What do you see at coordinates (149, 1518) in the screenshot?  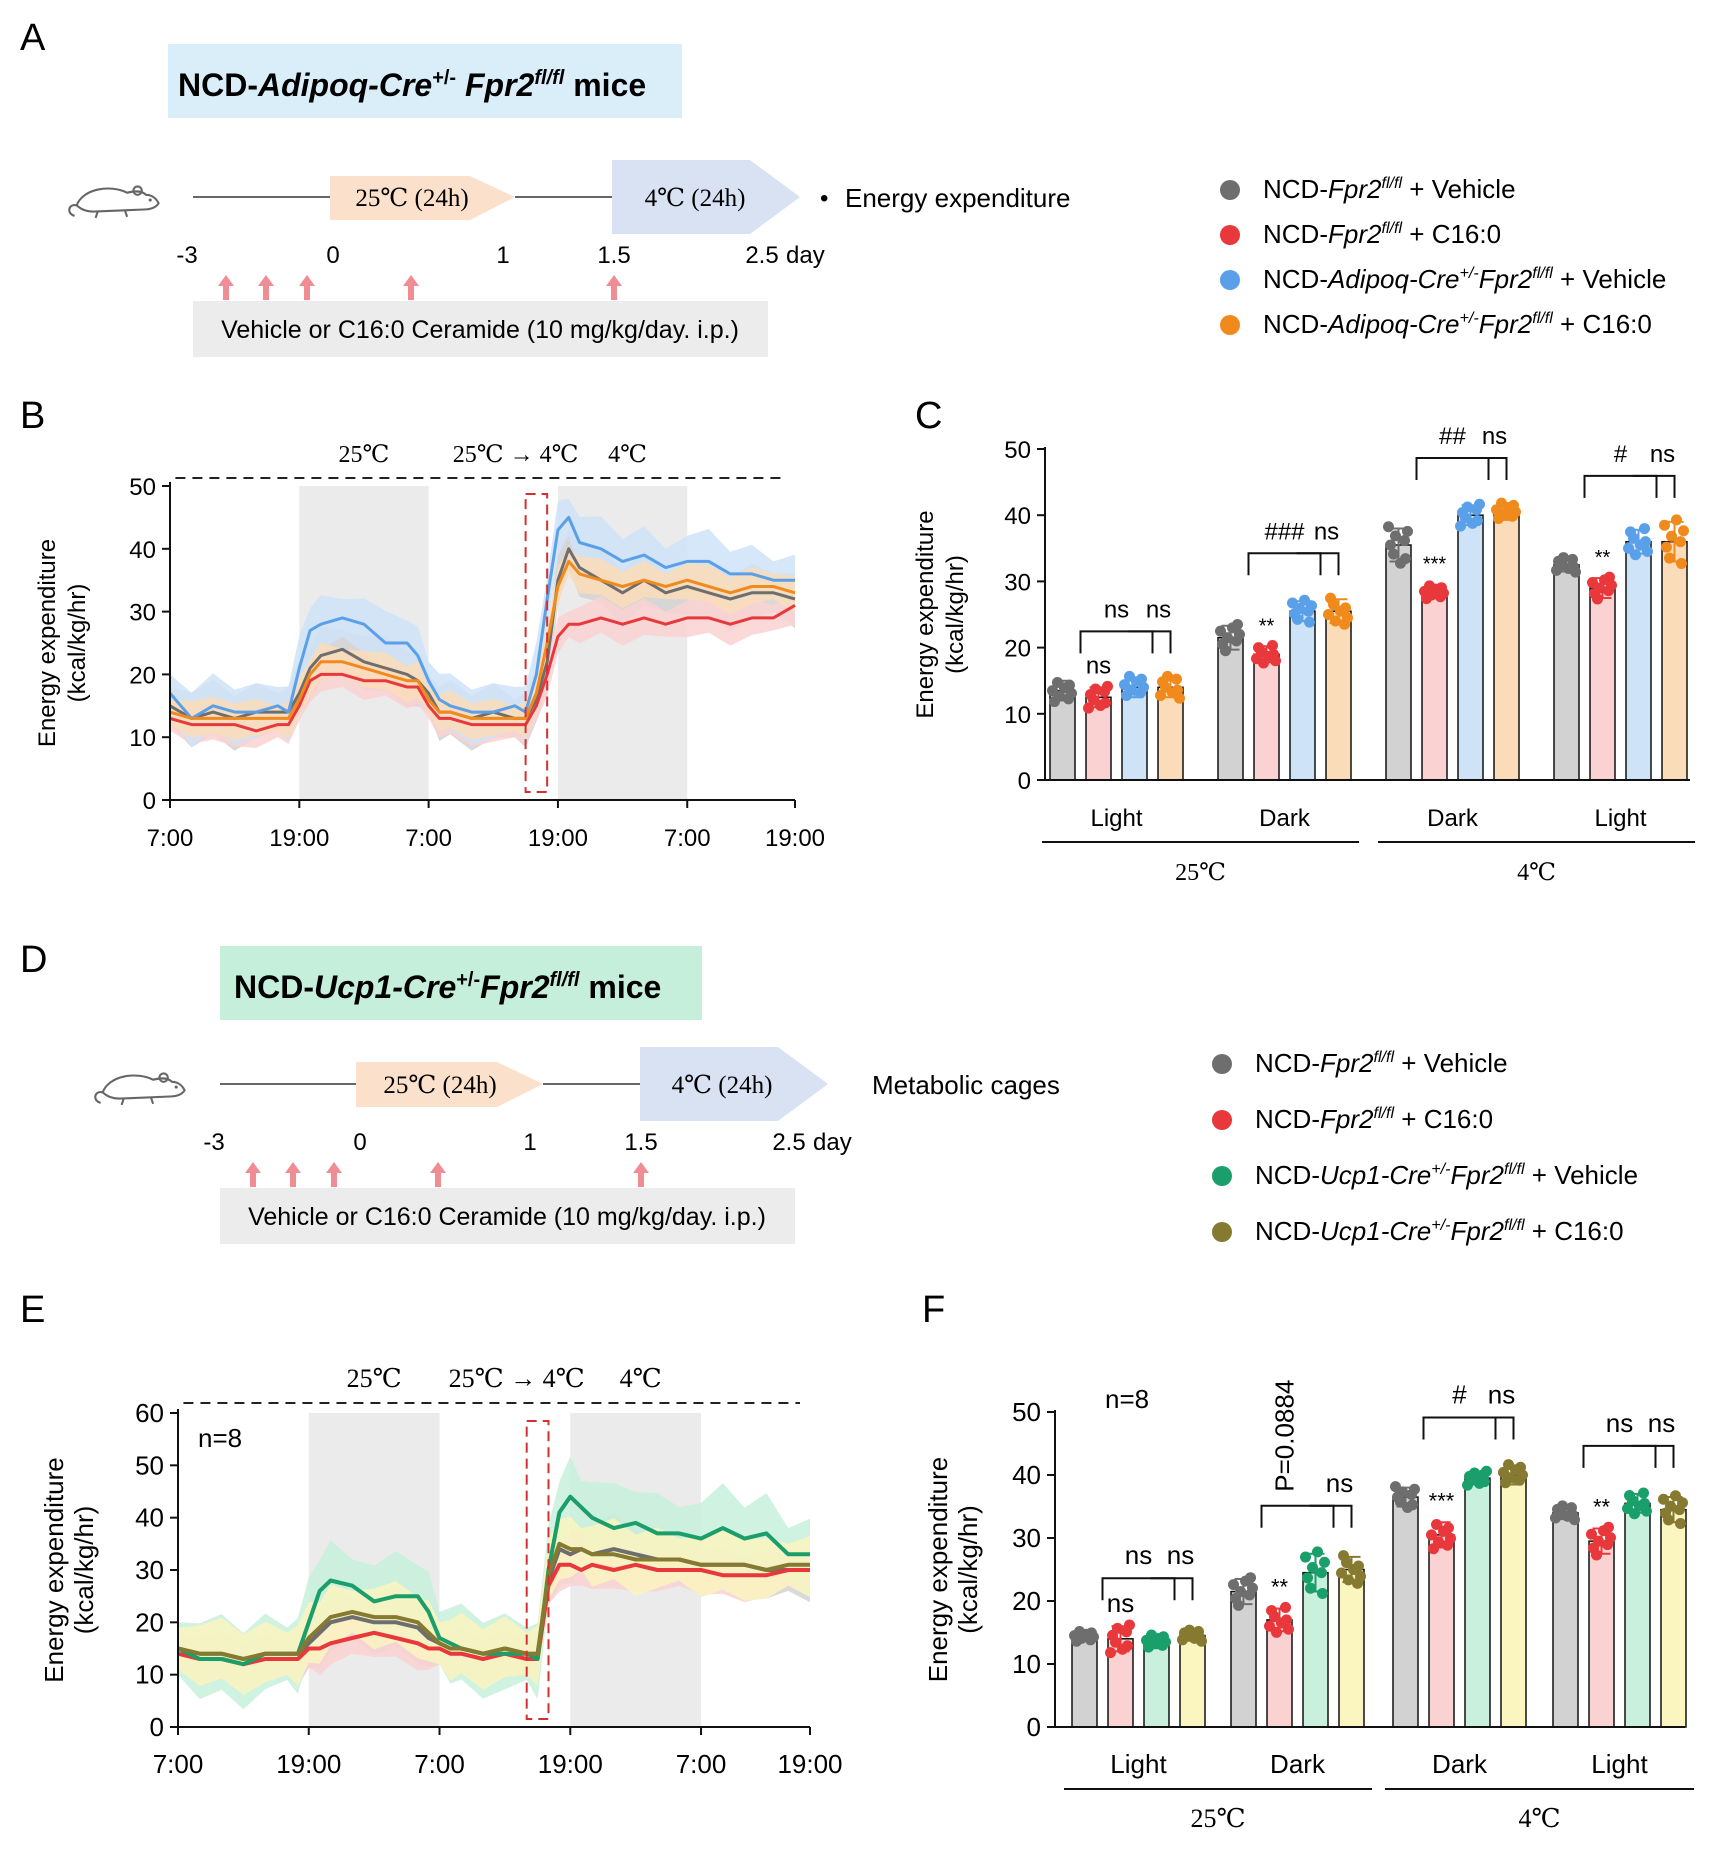 I see `y-tick-label: 40` at bounding box center [149, 1518].